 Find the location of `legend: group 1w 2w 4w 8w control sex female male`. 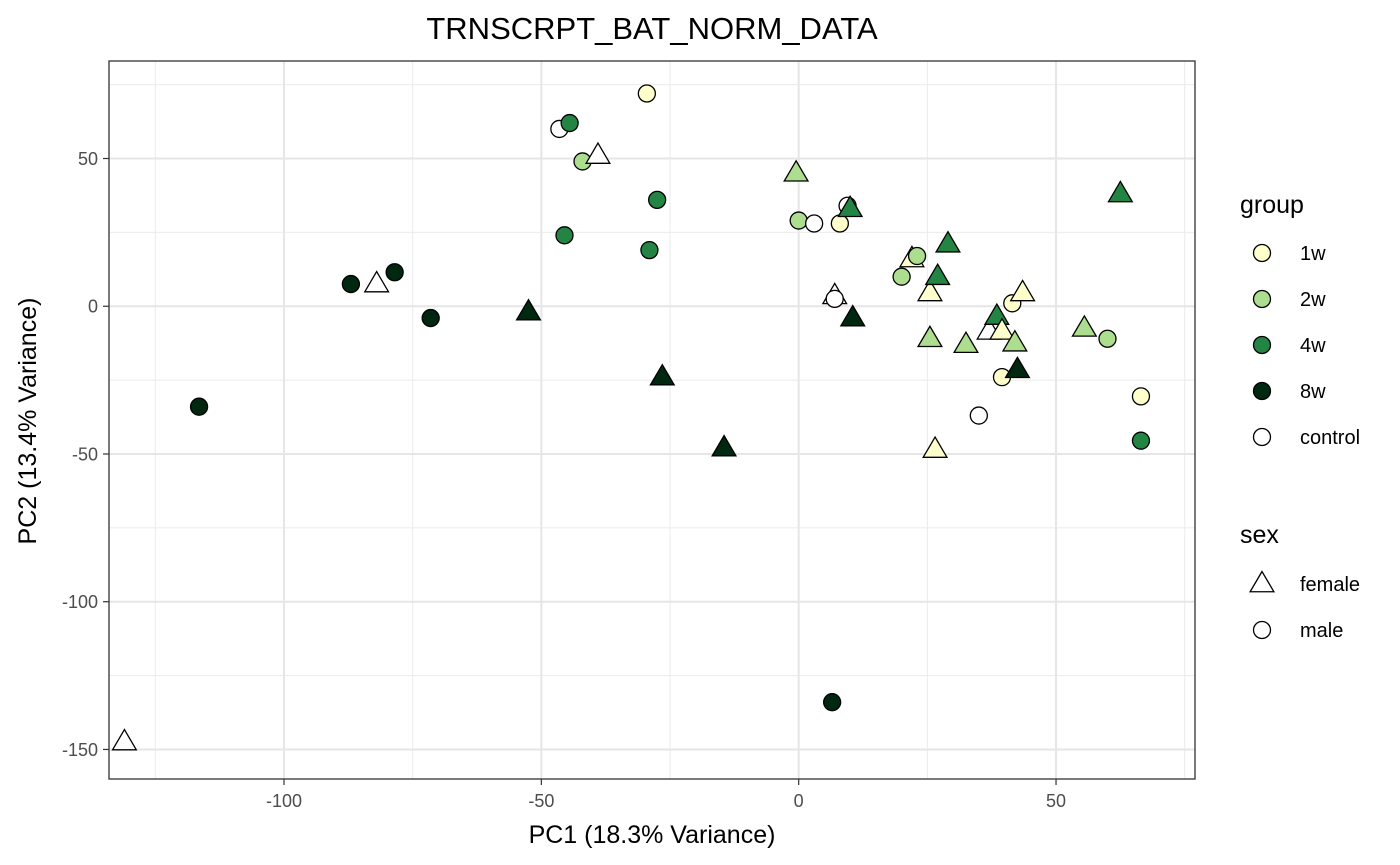

legend: group 1w 2w 4w 8w control sex female male is located at coordinates (1300, 416).